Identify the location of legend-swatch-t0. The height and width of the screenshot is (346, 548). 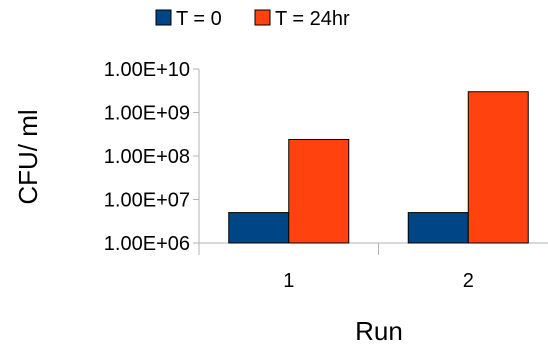
(163, 17).